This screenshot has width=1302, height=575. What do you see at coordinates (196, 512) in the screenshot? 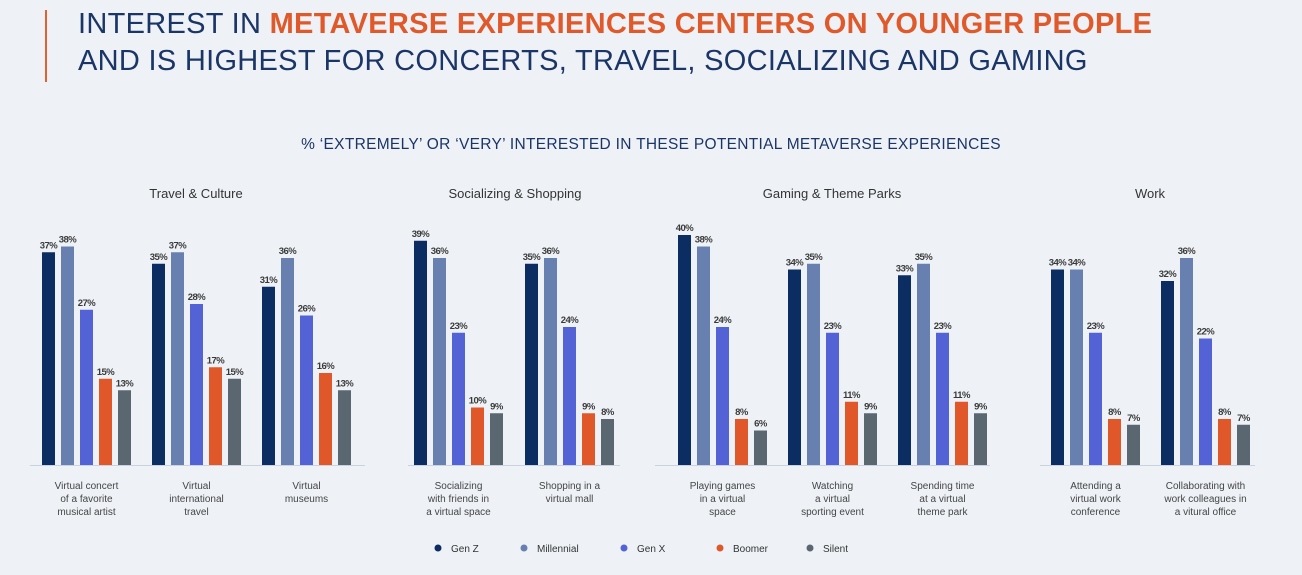
I see `category-label: travel` at bounding box center [196, 512].